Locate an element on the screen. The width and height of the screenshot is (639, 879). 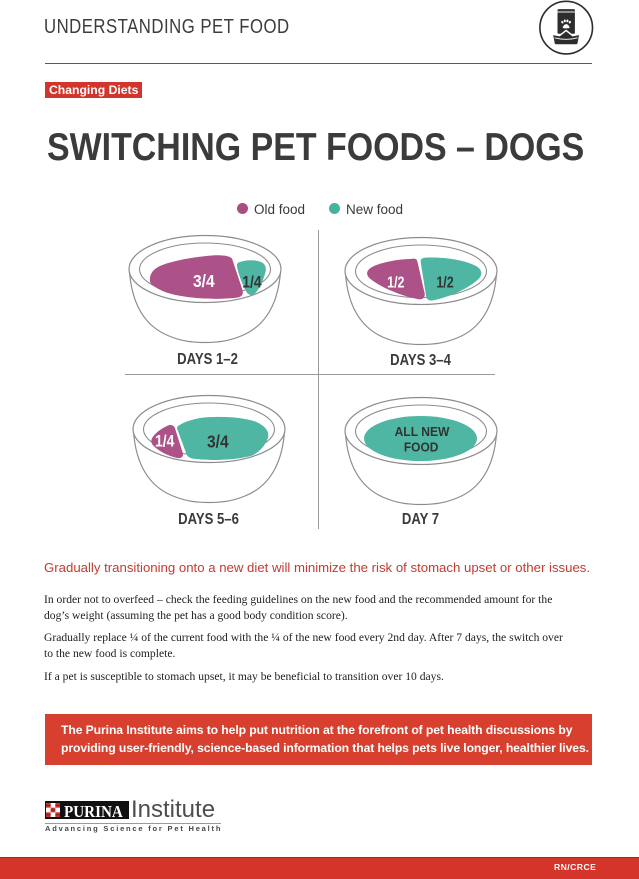
svg-text: ALL NEW is located at coordinates (422, 432).